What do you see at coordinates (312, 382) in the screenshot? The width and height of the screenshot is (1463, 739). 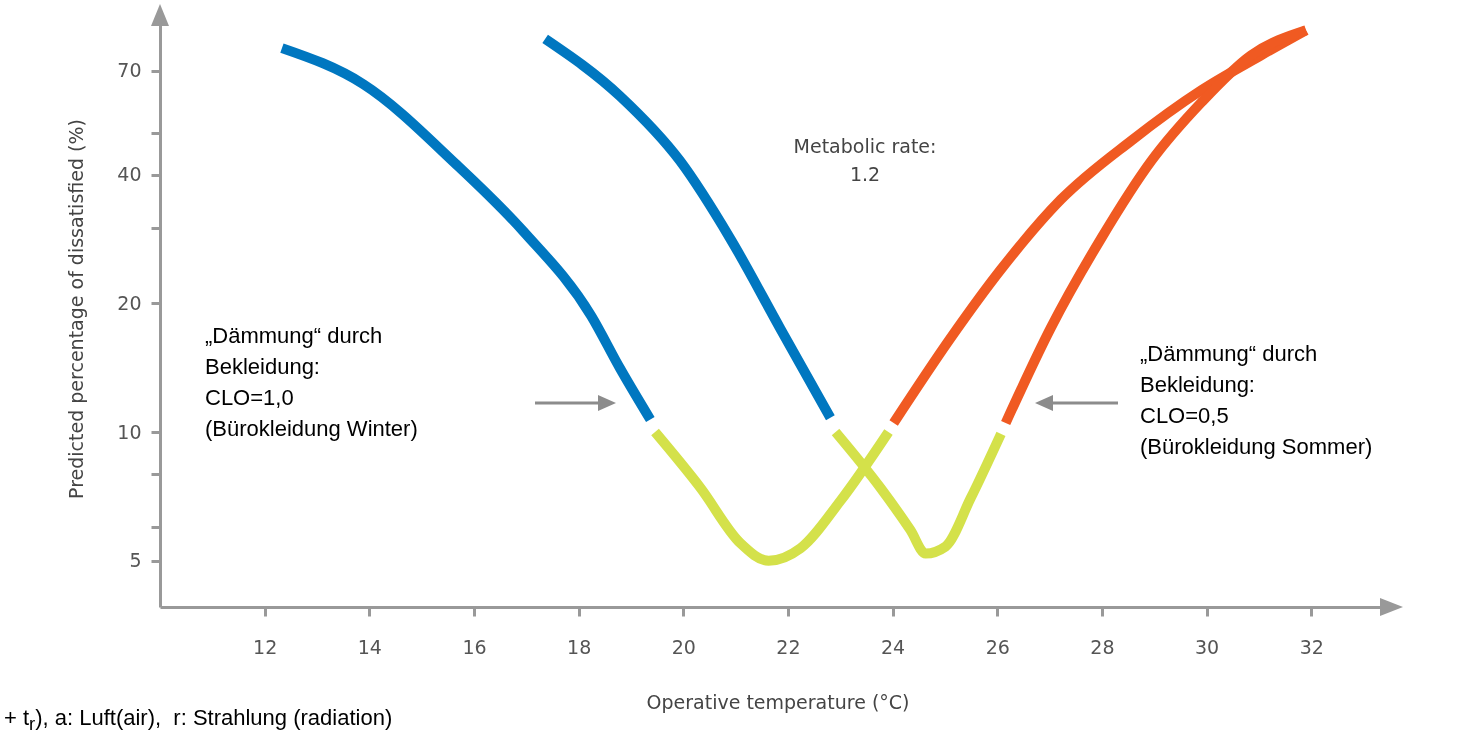 I see `annotation: „Dämmung“ durch Bekleidung: CLO=1,0 (Bürokleidung Winter)` at bounding box center [312, 382].